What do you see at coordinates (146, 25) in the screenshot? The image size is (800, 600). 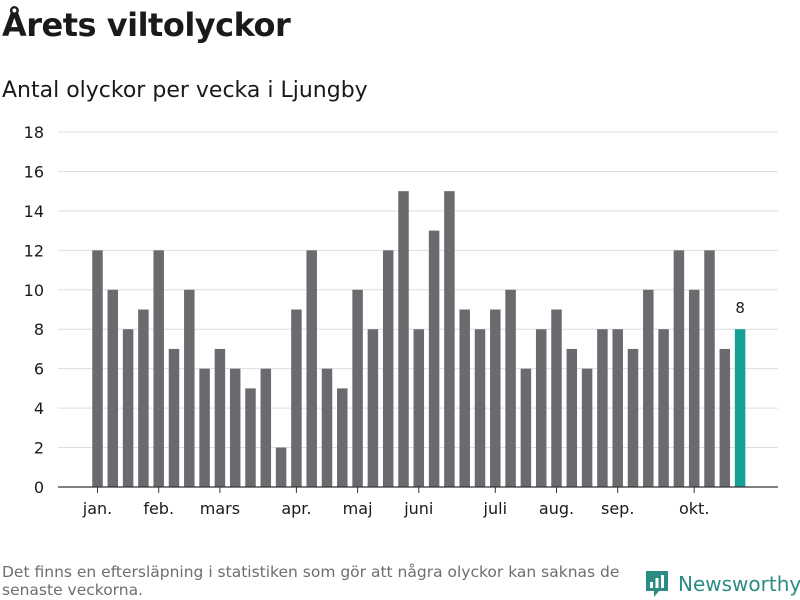 I see `chart-title: Årets viltolyckor` at bounding box center [146, 25].